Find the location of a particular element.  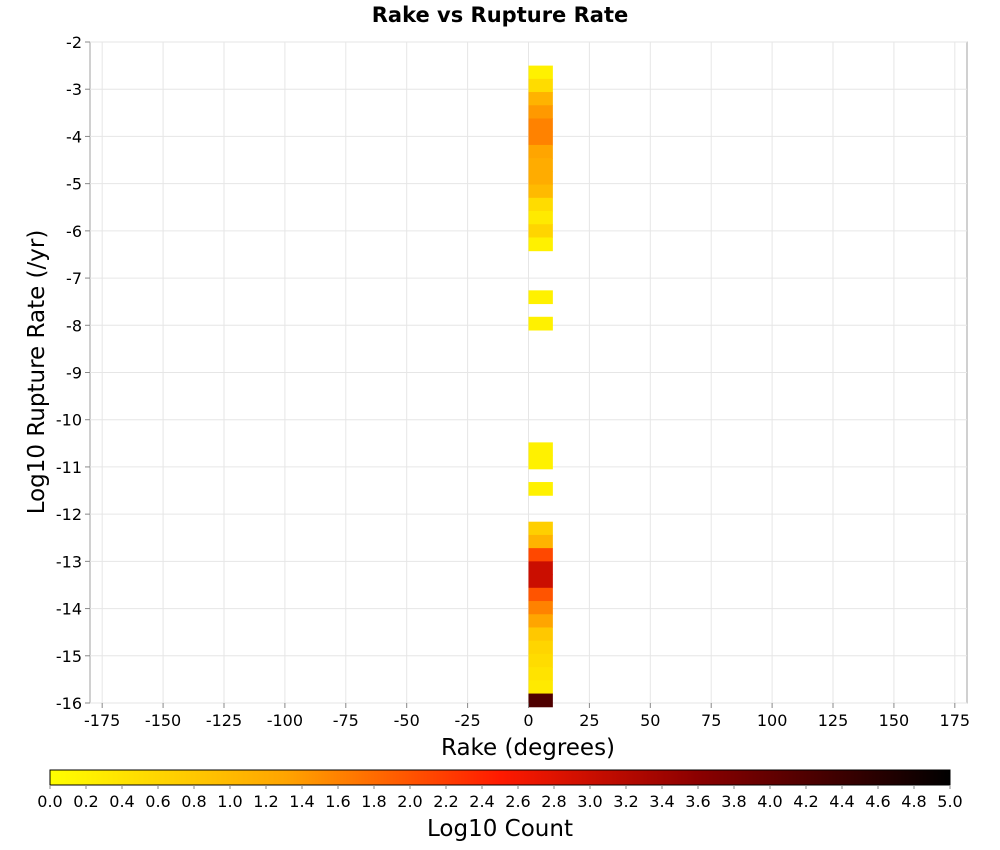

chart-title: Rake vs Rupture Rate is located at coordinates (500, 15).